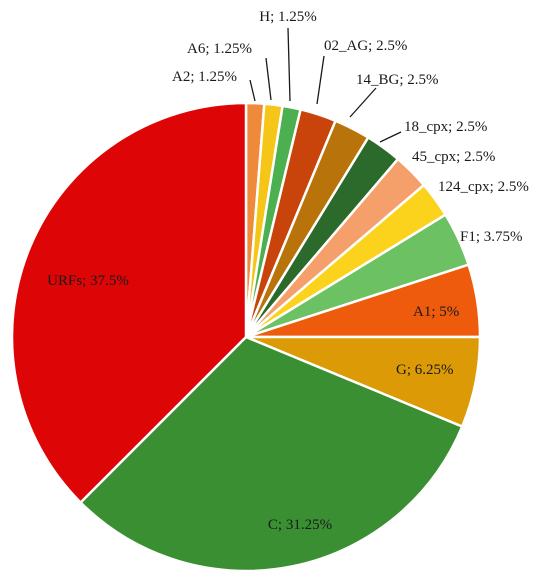 The image size is (550, 578). Describe the element at coordinates (268, 79) in the screenshot. I see `leader-line-a6` at that location.